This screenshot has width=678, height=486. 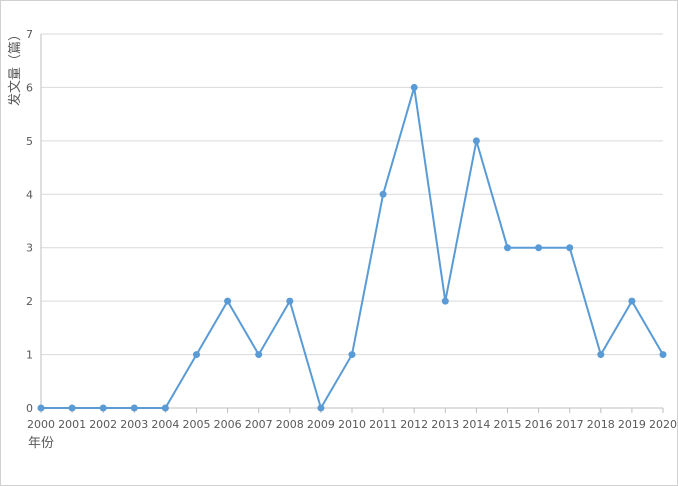 I want to click on x-tick-label: 2007, so click(x=259, y=424).